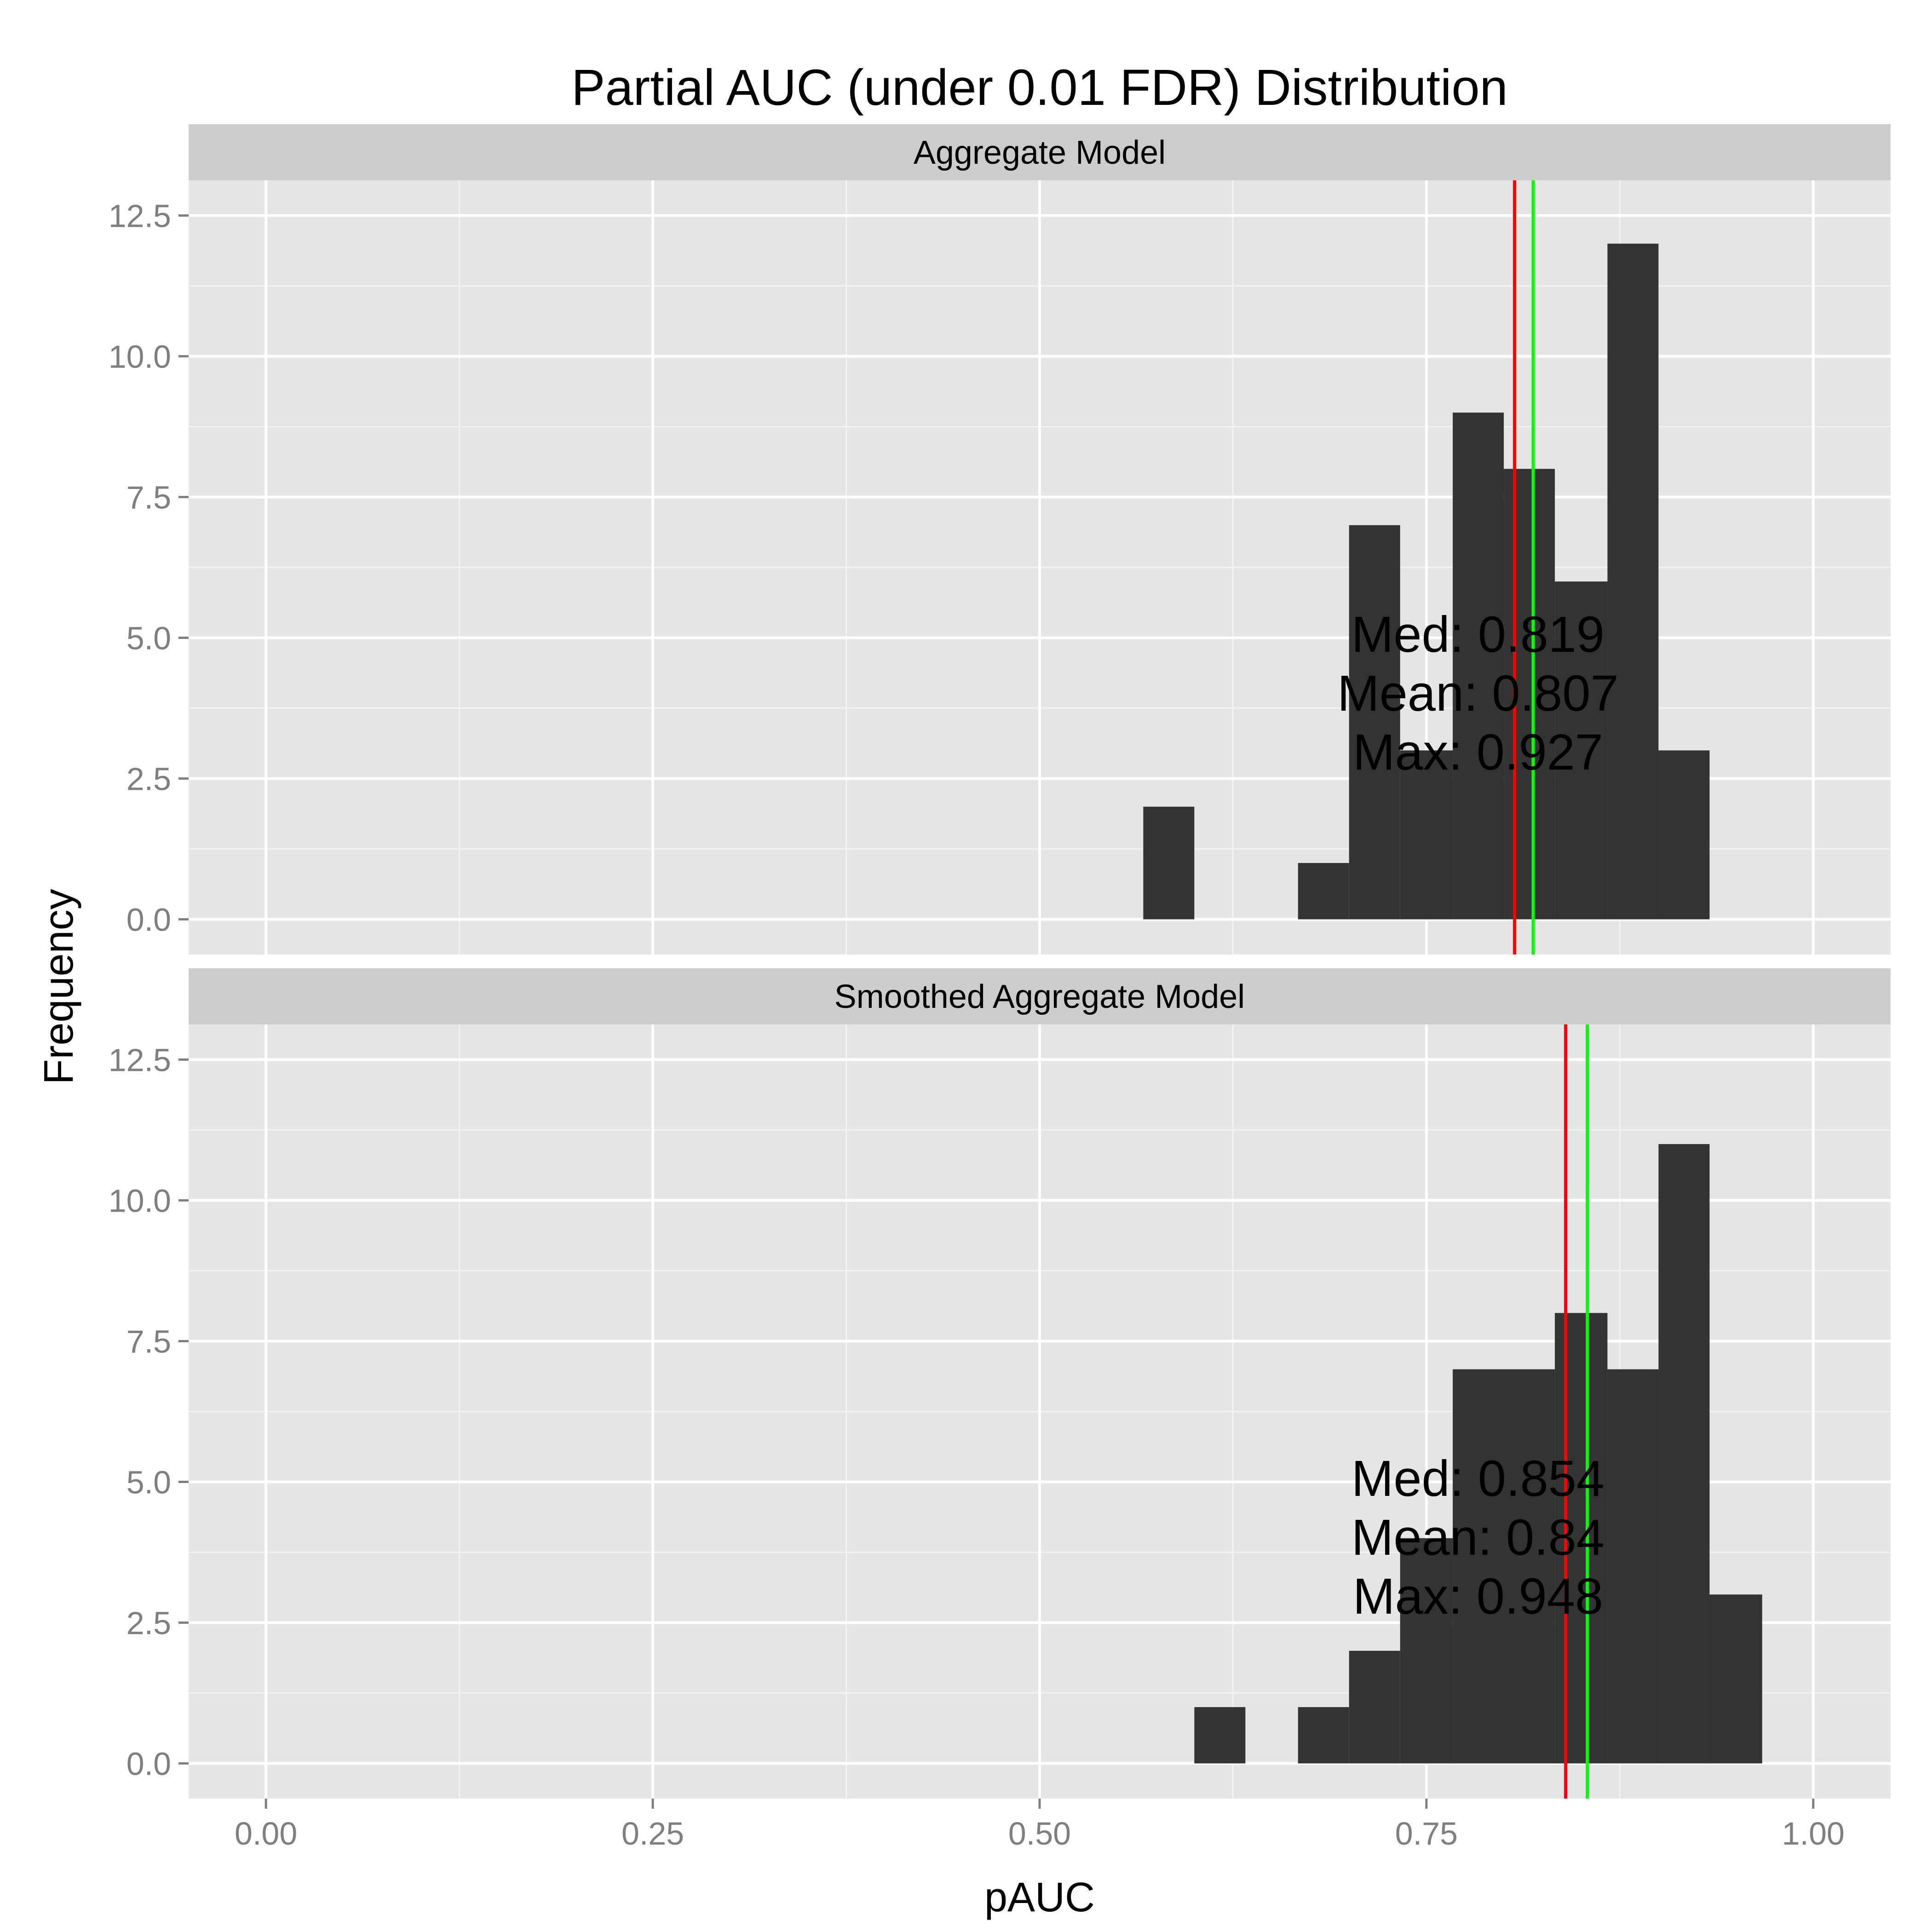 The height and width of the screenshot is (1932, 1932). What do you see at coordinates (652, 1834) in the screenshot?
I see `x-tick-label: 0.25` at bounding box center [652, 1834].